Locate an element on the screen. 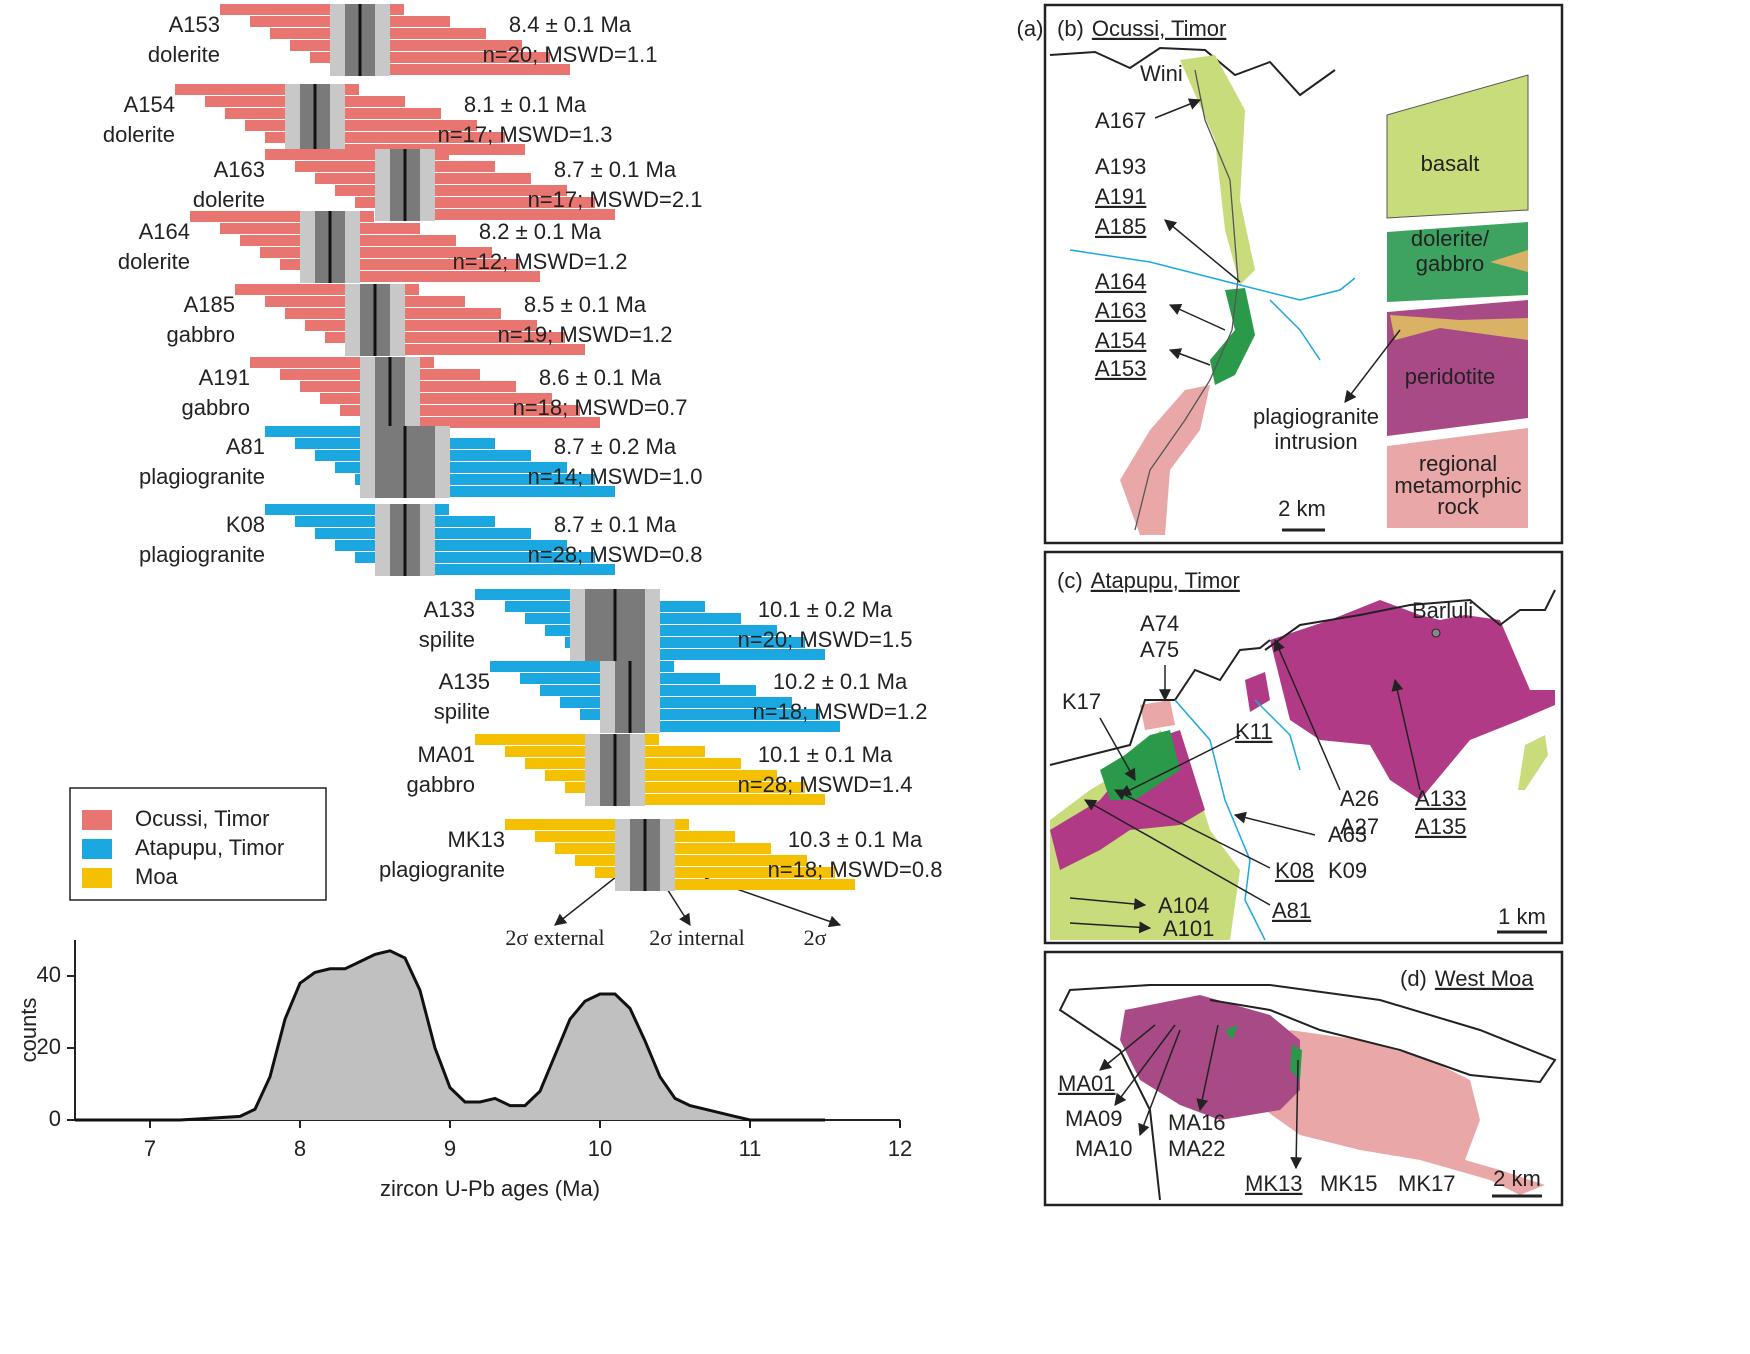 The width and height of the screenshot is (1750, 1354). x-tick-label: 10 is located at coordinates (600, 1148).